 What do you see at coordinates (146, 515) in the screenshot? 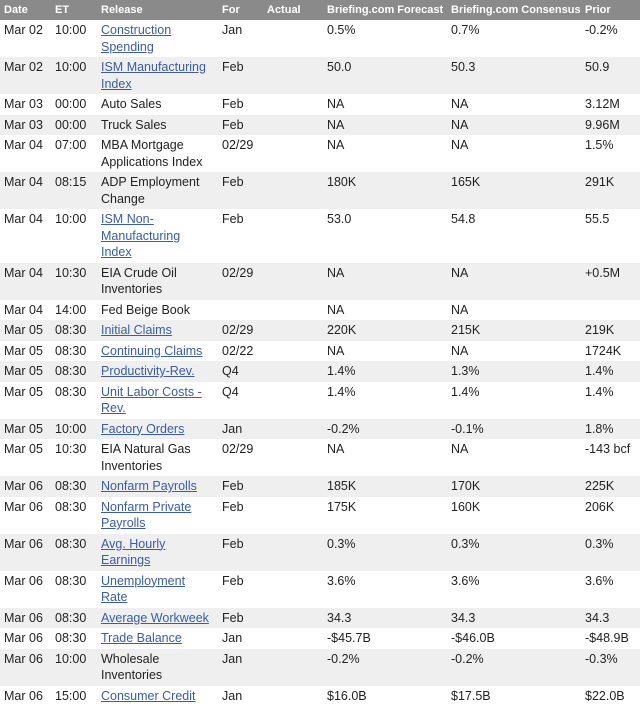
I see `release-link: Nonfarm Private Payrolls` at bounding box center [146, 515].